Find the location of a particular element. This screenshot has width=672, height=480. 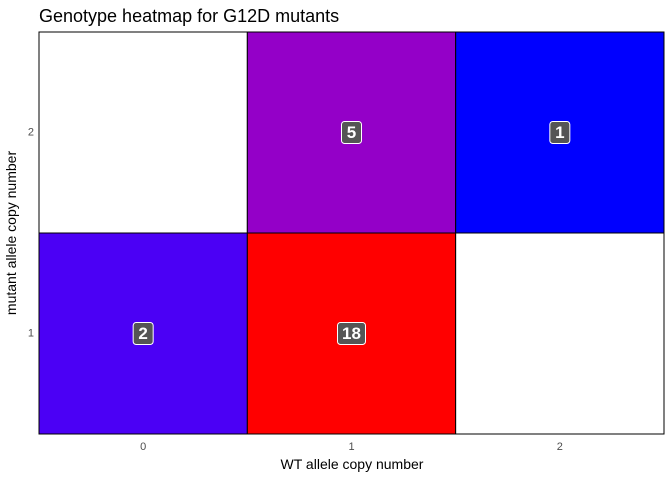

cell-value-text: 18 is located at coordinates (351, 333).